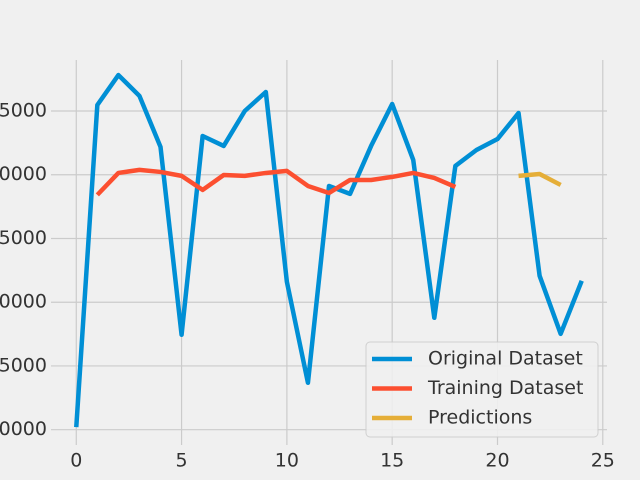 The height and width of the screenshot is (480, 640). What do you see at coordinates (505, 388) in the screenshot?
I see `legend-label: Training Dataset` at bounding box center [505, 388].